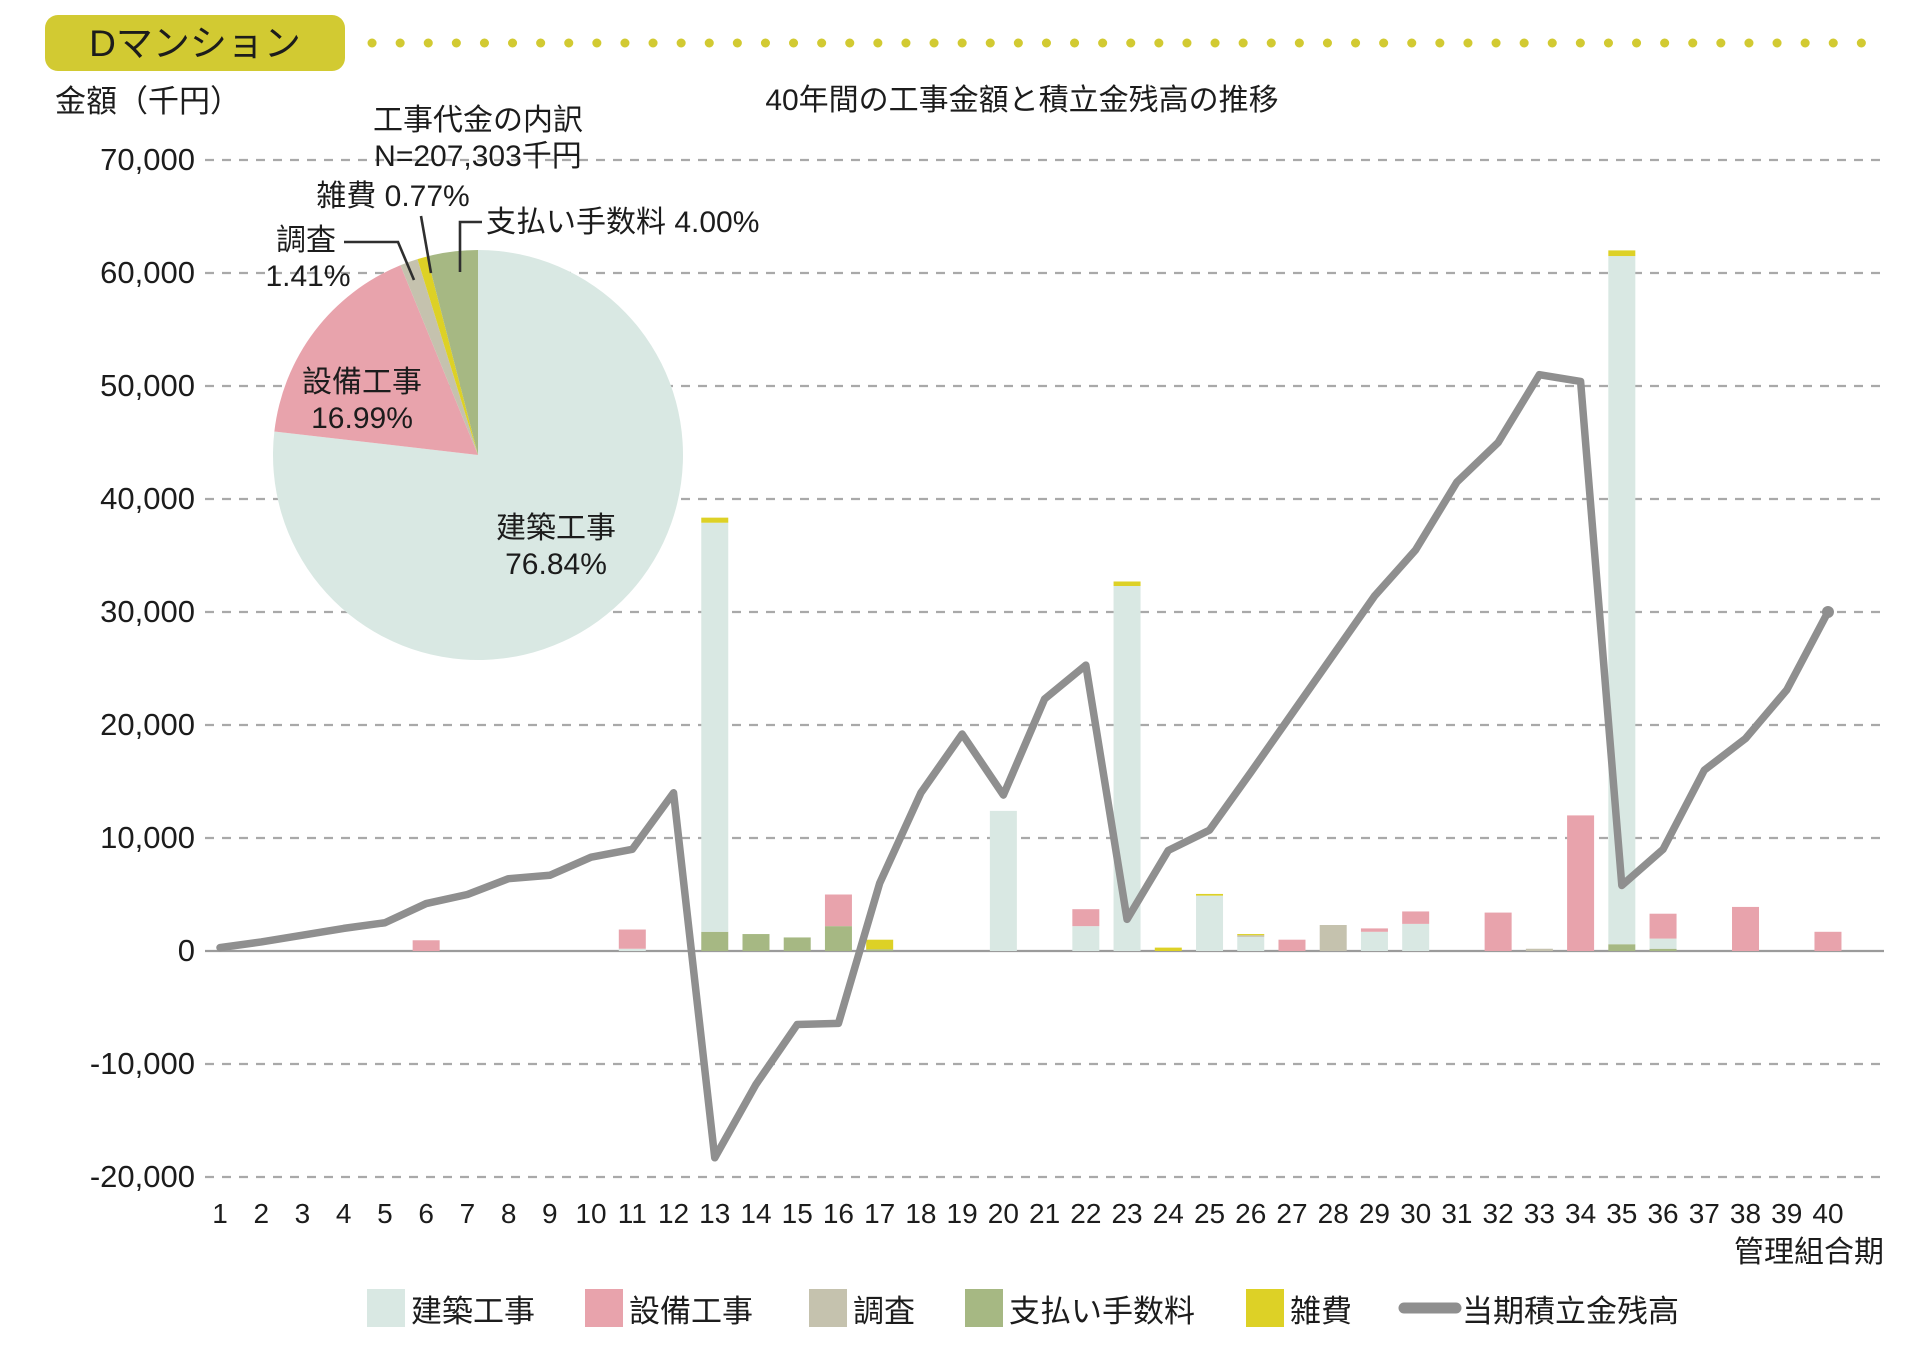  I want to click on legend-item-設備工事: 設備工事, so click(669, 1309).